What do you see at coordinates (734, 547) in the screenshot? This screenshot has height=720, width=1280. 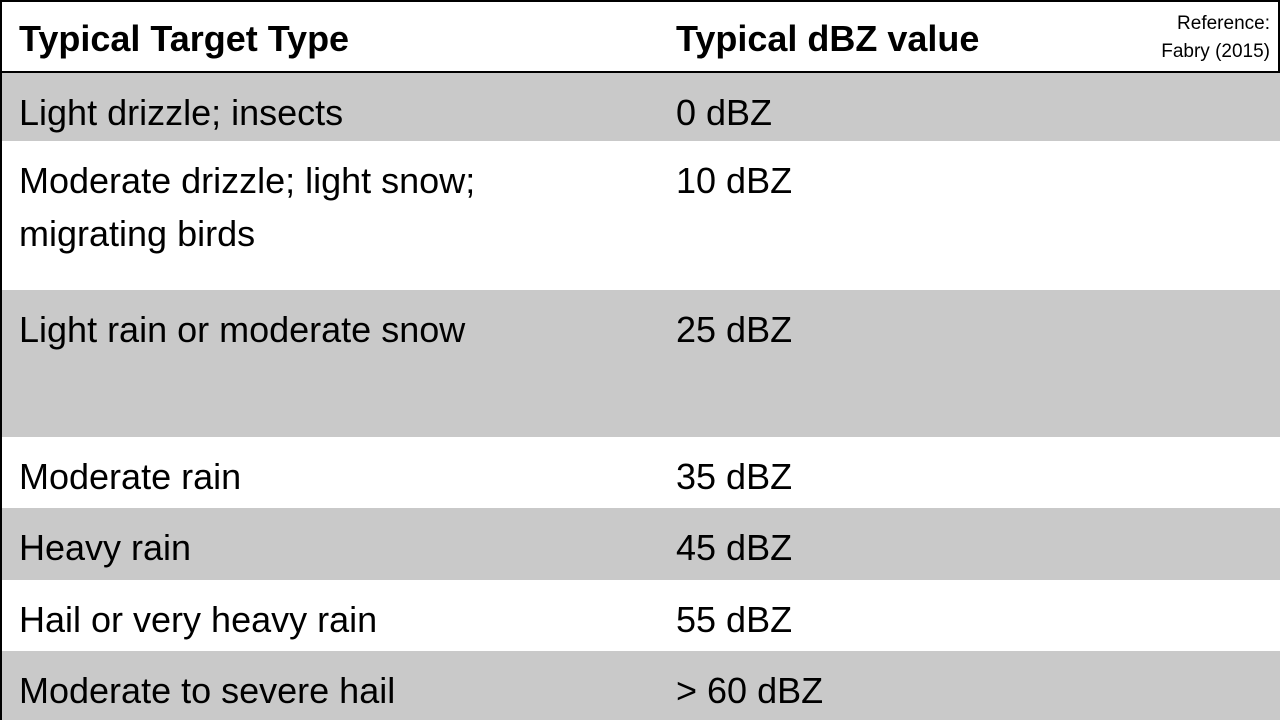 I see `dbz-value-cell: 45 dBZ` at bounding box center [734, 547].